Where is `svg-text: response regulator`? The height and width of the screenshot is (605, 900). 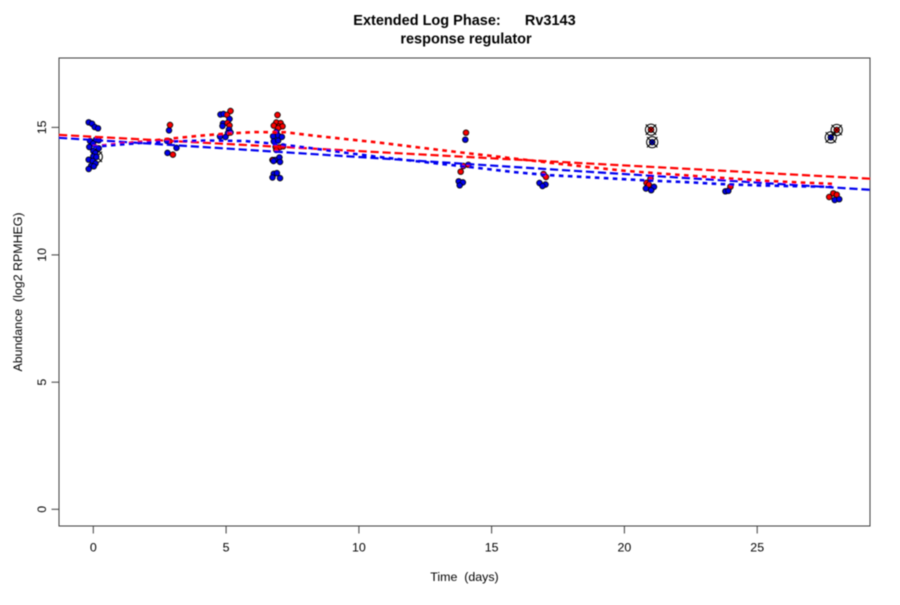 svg-text: response regulator is located at coordinates (466, 40).